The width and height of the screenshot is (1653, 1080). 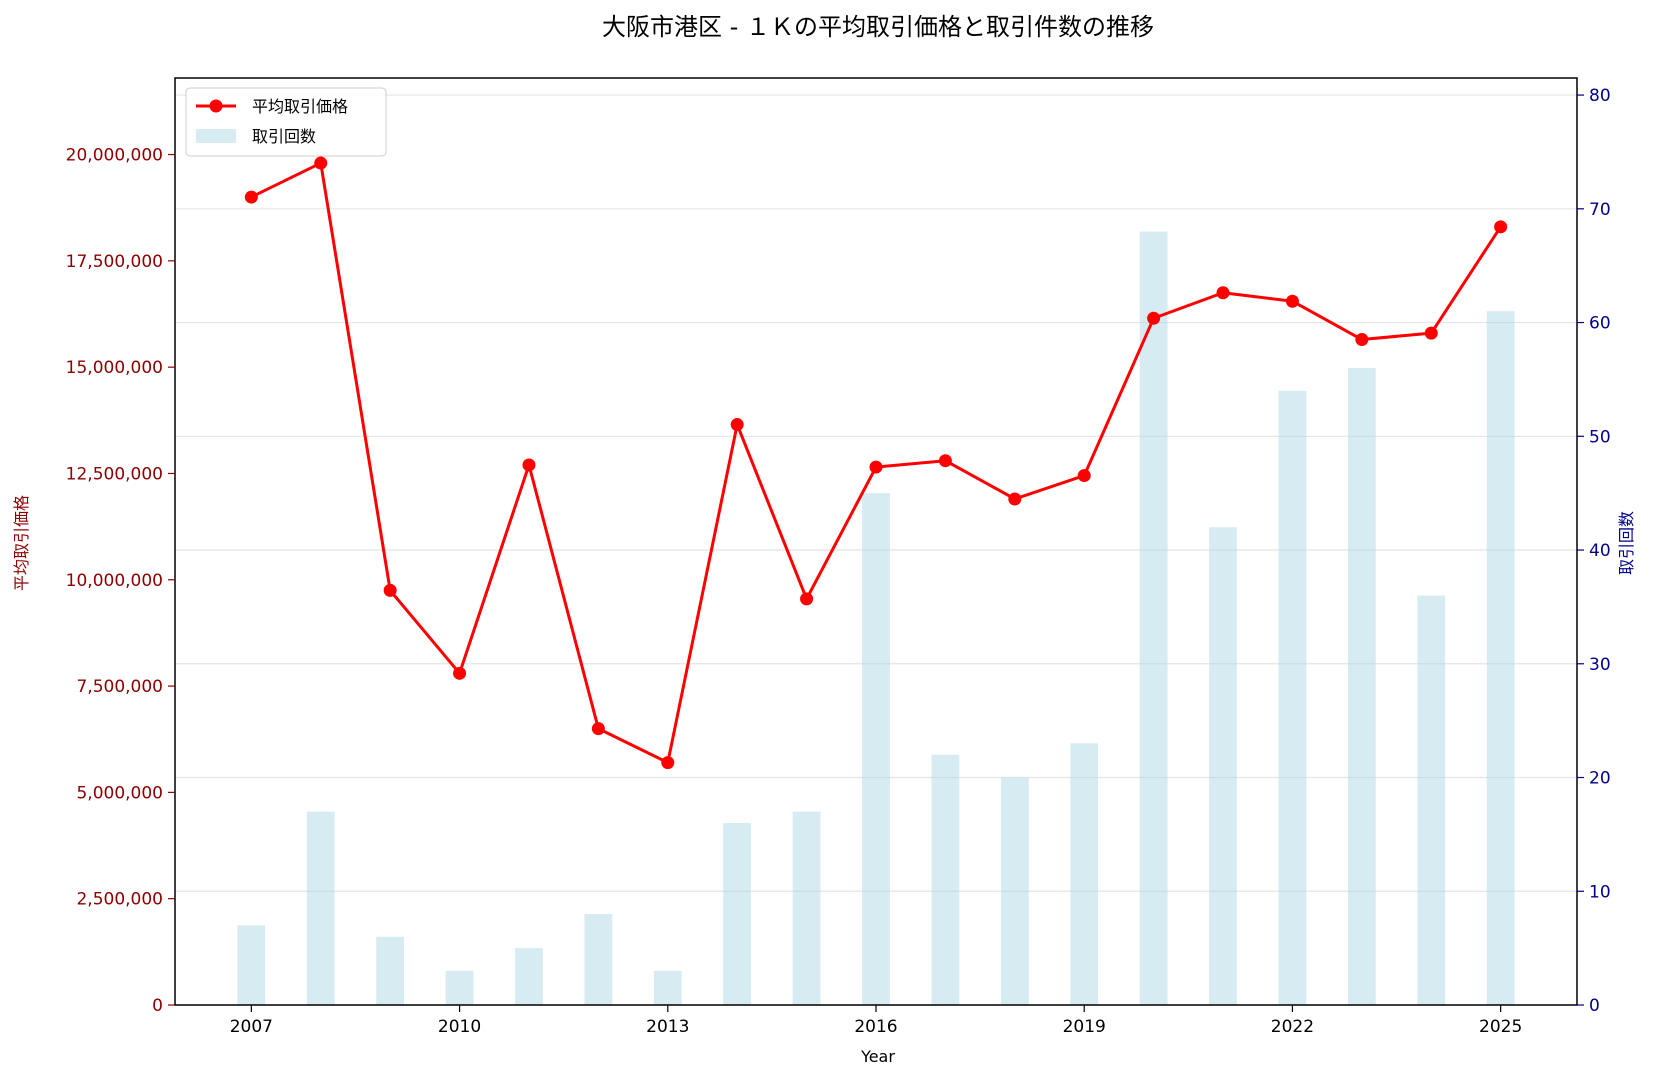 I want to click on bar-2018, so click(x=1014, y=891).